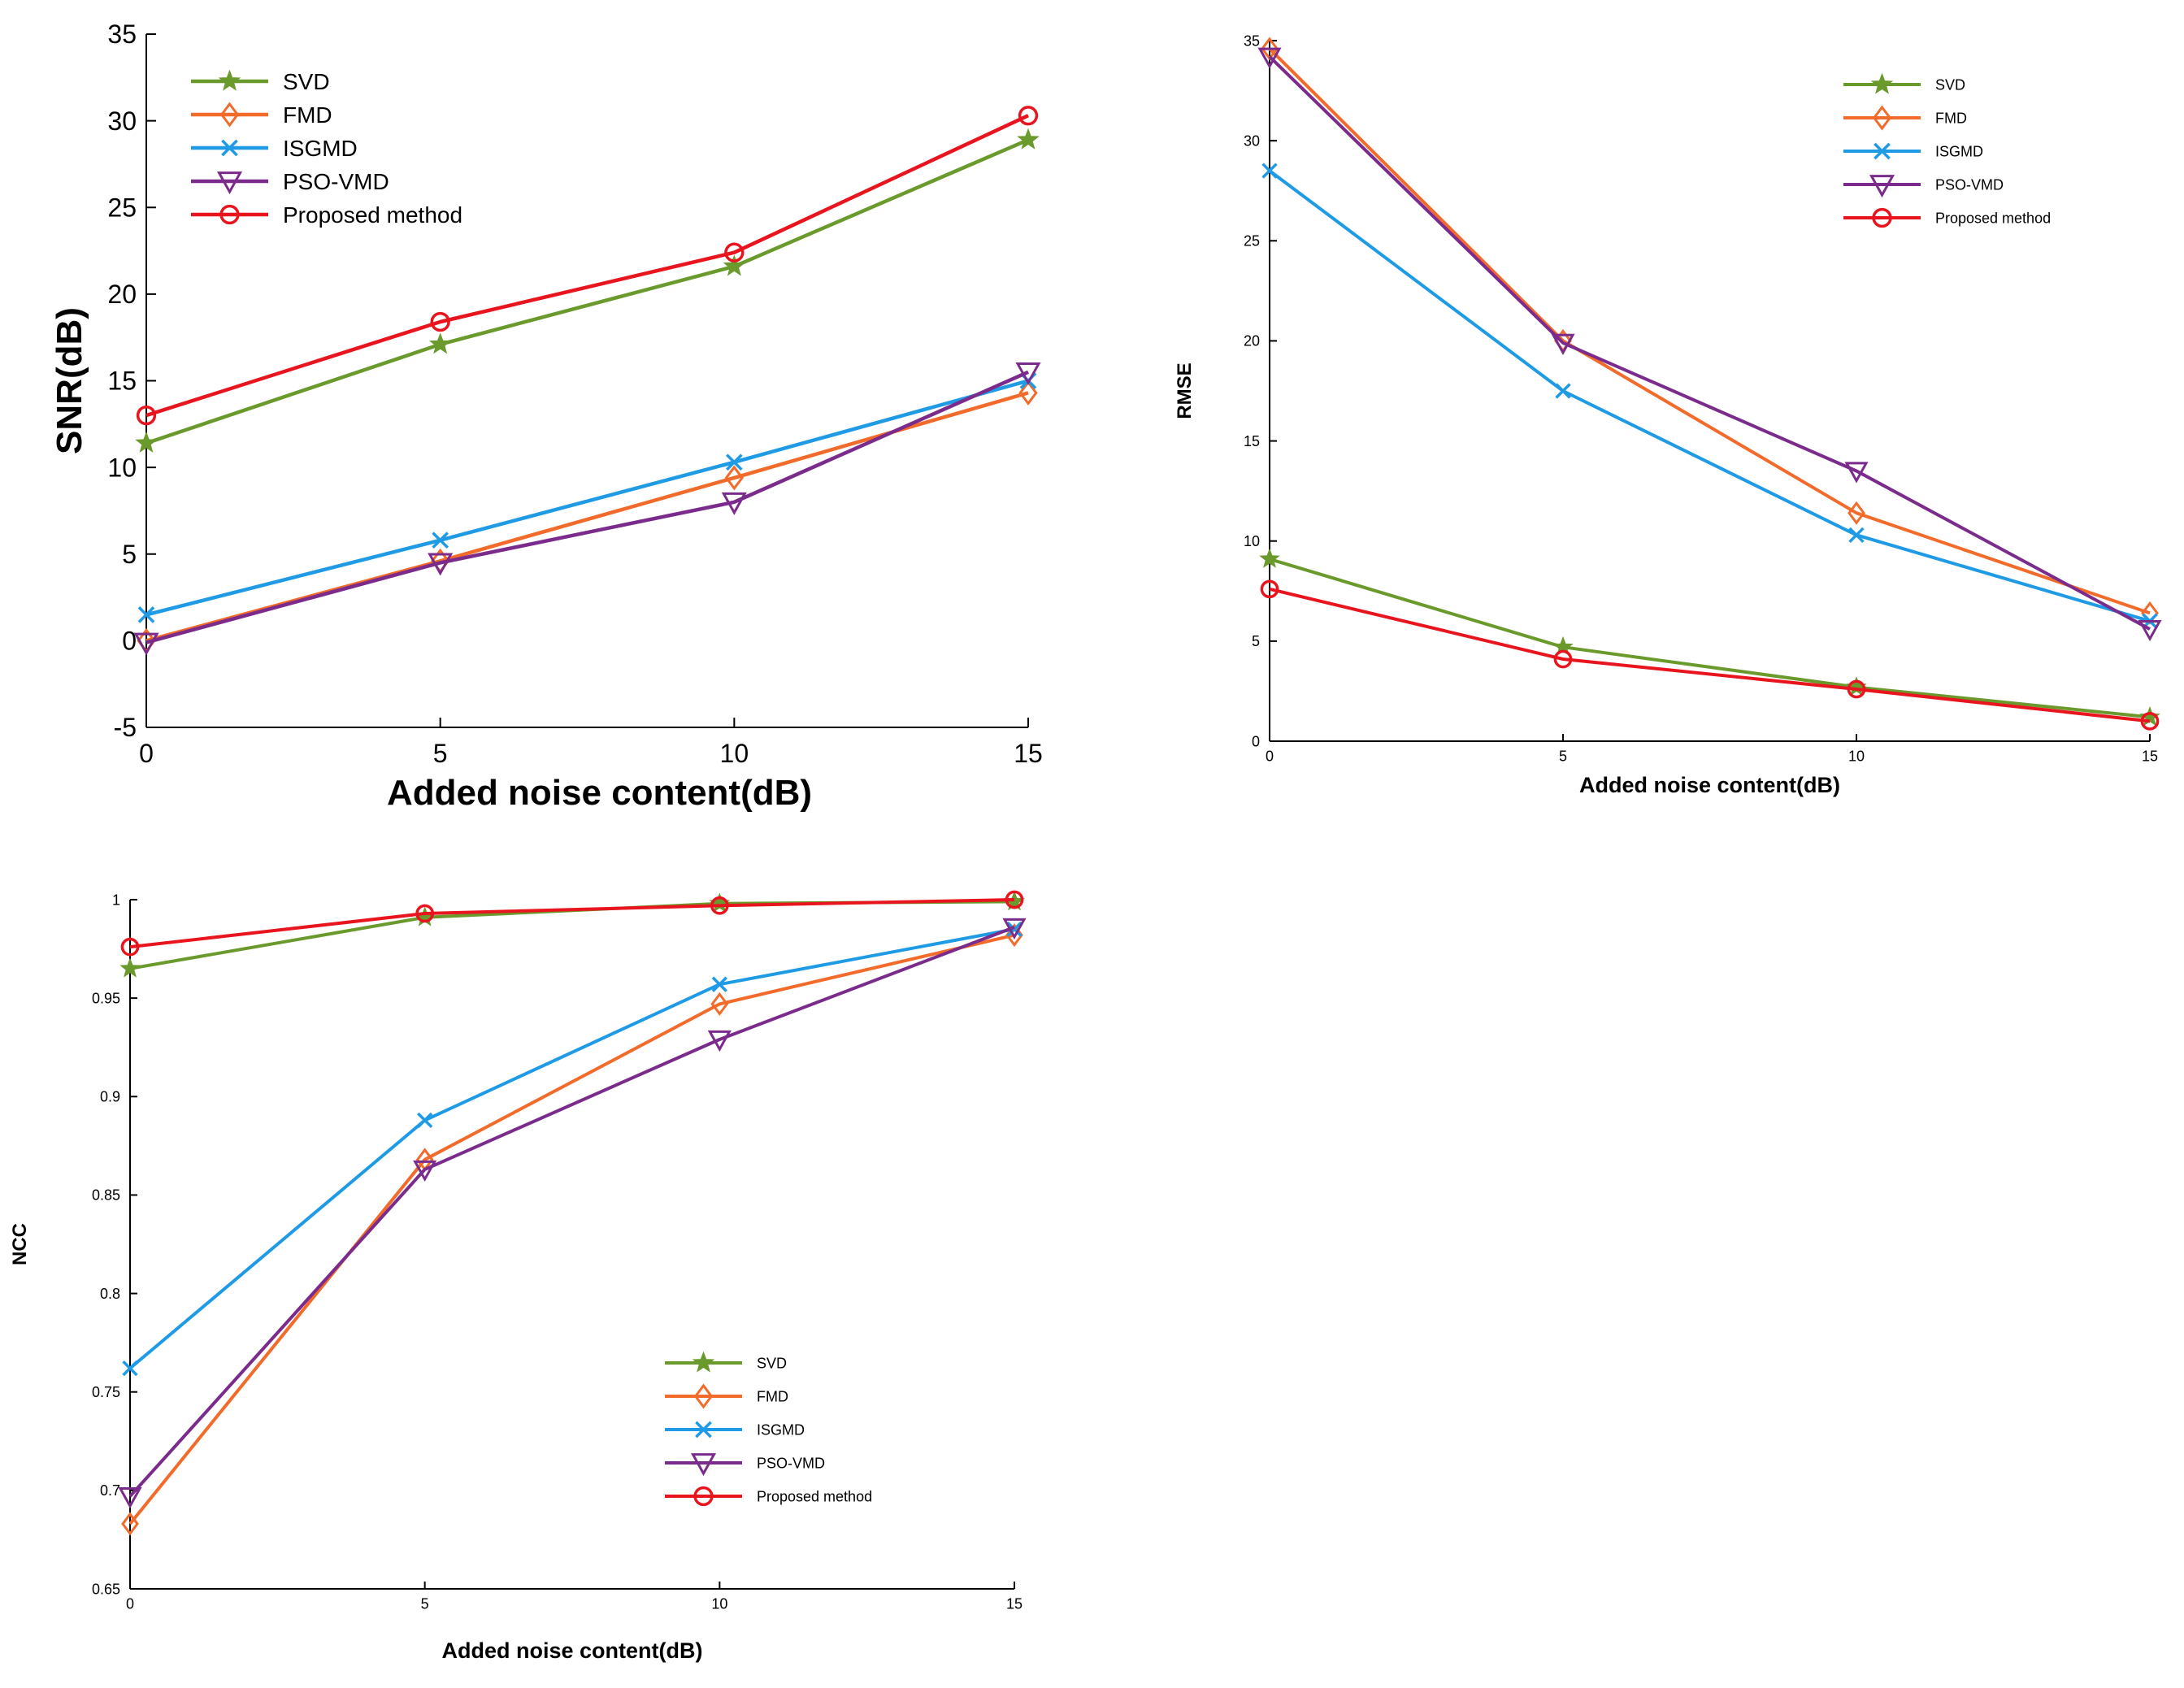 The image size is (2184, 1688). Describe the element at coordinates (130, 1603) in the screenshot. I see `x-tick-label: 0` at that location.